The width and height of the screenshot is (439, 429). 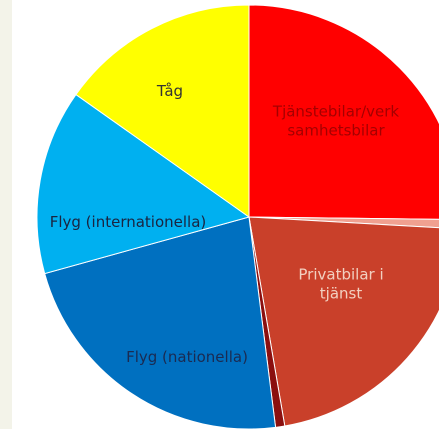 What do you see at coordinates (169, 91) in the screenshot?
I see `pie-slice-label-6: Tåg` at bounding box center [169, 91].